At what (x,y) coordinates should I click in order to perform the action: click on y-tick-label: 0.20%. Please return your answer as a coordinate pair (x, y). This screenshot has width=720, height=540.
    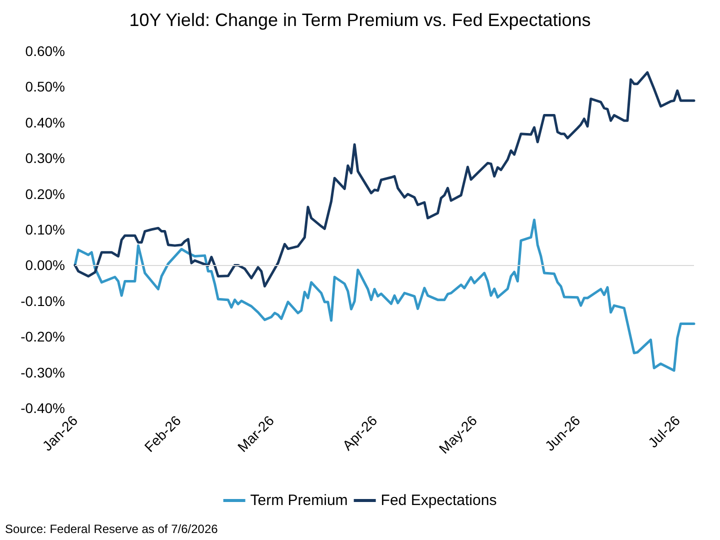
    Looking at the image, I should click on (45, 194).